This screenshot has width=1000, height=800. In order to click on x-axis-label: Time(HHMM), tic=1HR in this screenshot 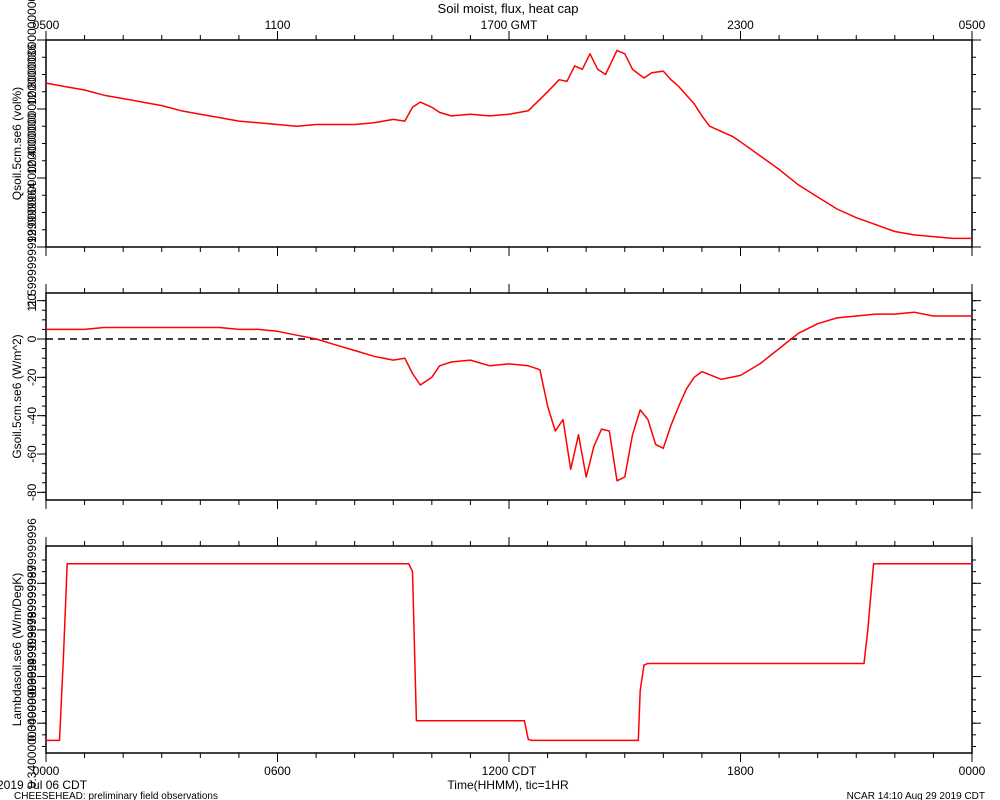, I will do `click(508, 785)`.